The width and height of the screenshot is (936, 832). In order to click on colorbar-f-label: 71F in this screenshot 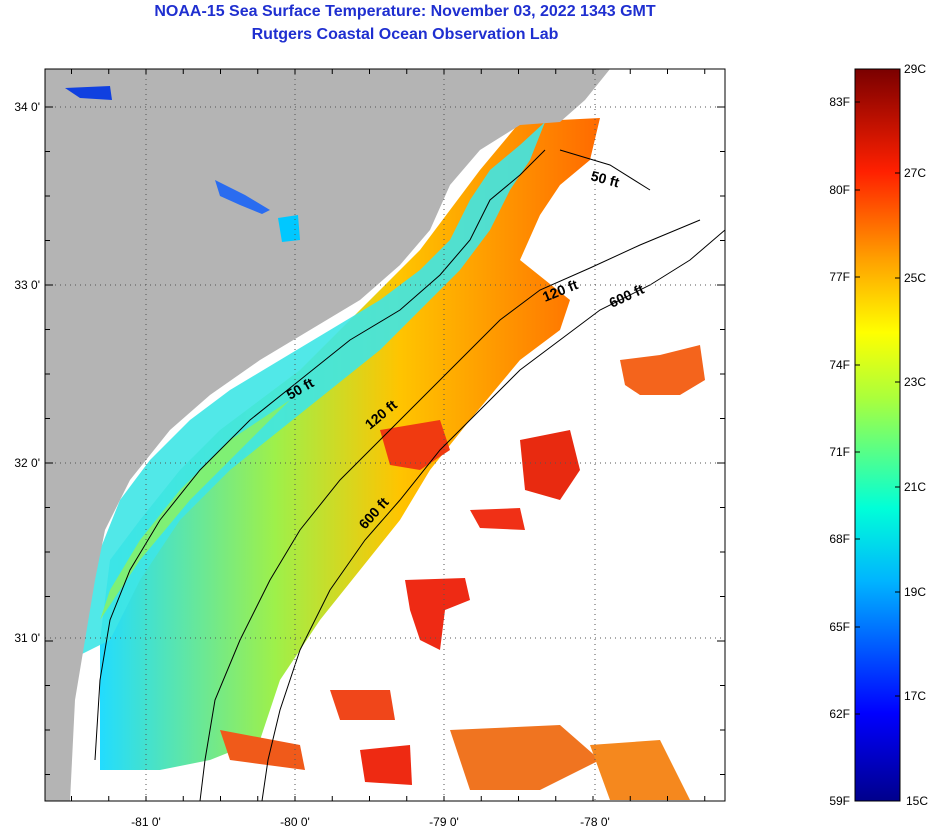, I will do `click(839, 452)`.